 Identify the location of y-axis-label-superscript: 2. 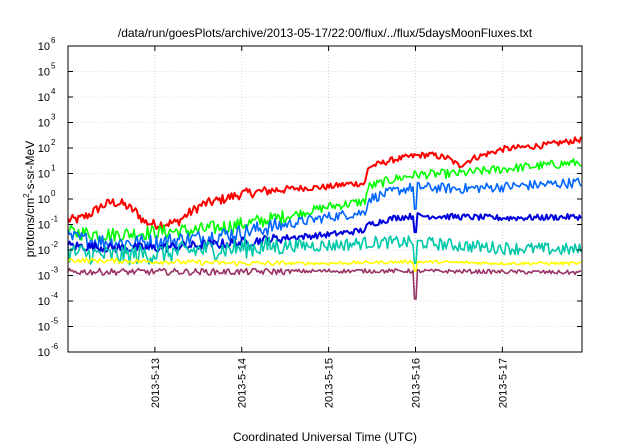
(26, 195).